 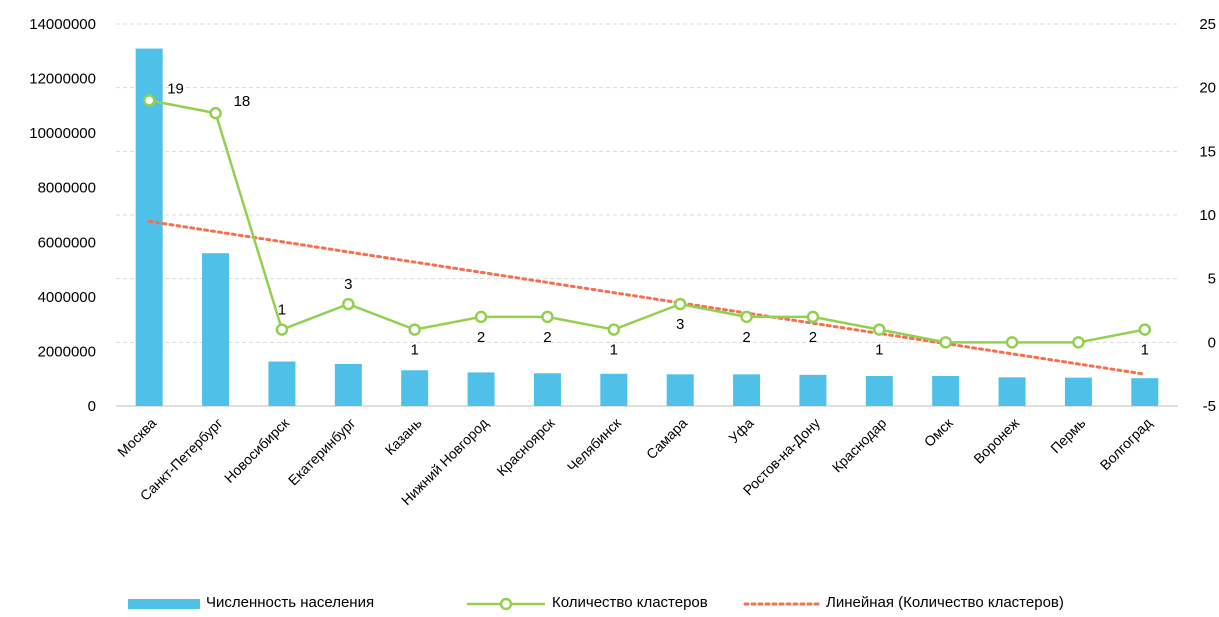 I want to click on right-axis-tick-label: 5, so click(x=1212, y=279).